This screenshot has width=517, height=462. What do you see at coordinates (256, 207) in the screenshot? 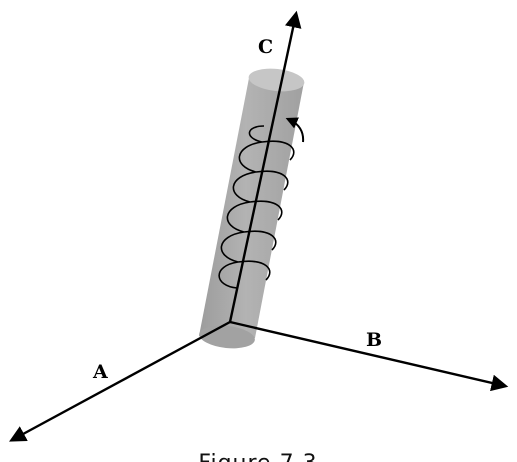
I see `helix-icon` at bounding box center [256, 207].